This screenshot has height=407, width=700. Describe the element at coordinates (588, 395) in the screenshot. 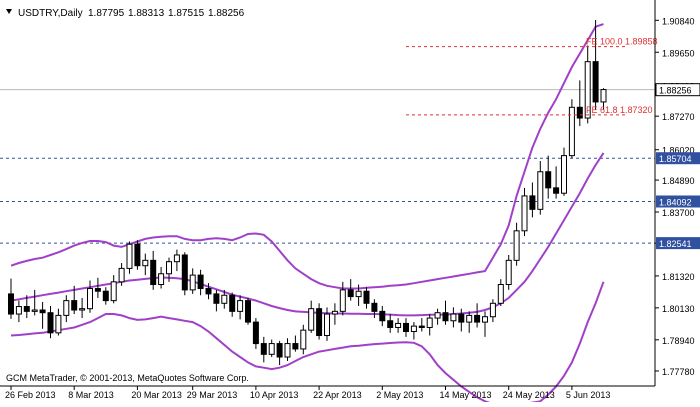

I see `x-tick-label: 5 Jun 2013` at that location.